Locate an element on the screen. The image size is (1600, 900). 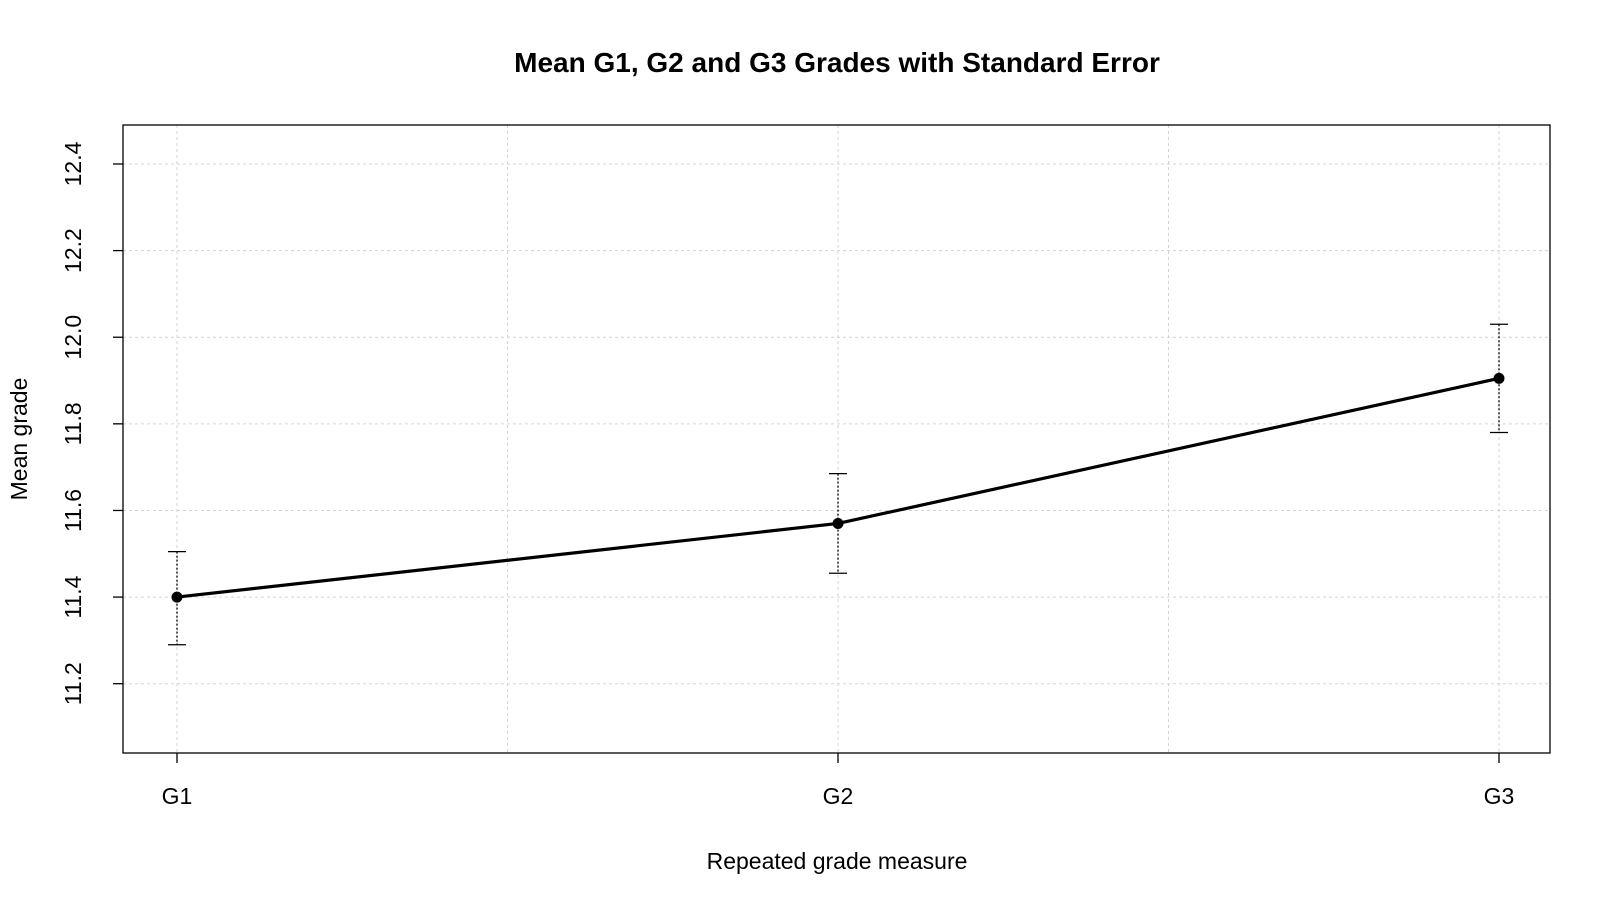
y-tick-label: 12.0 is located at coordinates (73, 337).